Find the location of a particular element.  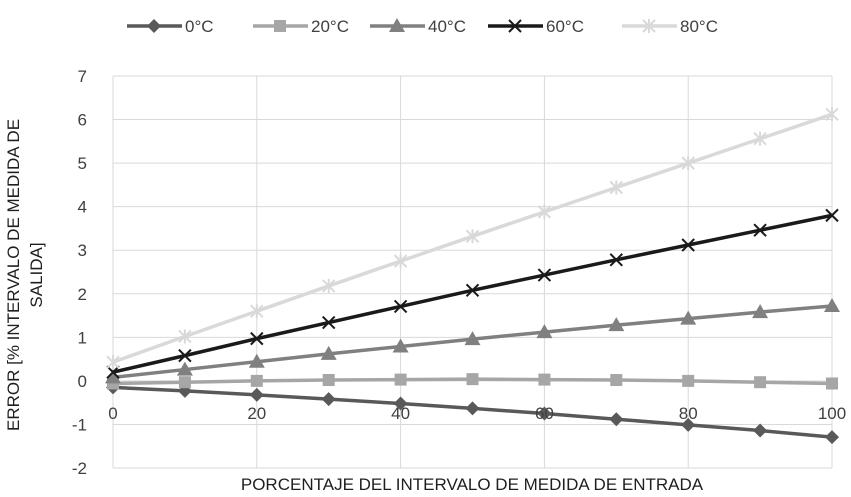

y-axis-title-line-1: ERROR [% INTERVALO DE MEDIDA DE is located at coordinates (13, 275).